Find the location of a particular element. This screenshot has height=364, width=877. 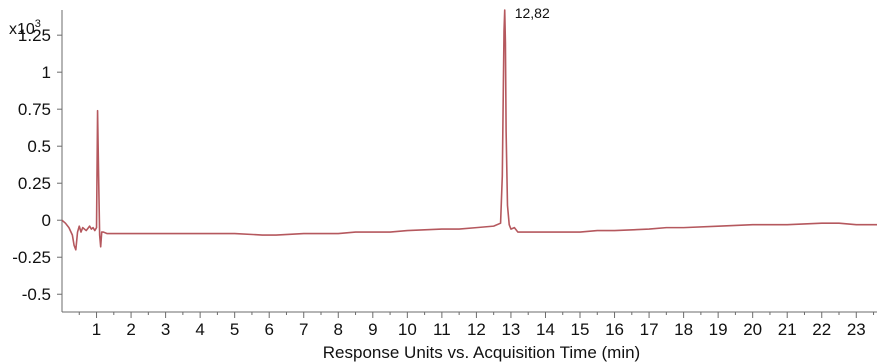

y-tick-label: 1 is located at coordinates (46, 72).